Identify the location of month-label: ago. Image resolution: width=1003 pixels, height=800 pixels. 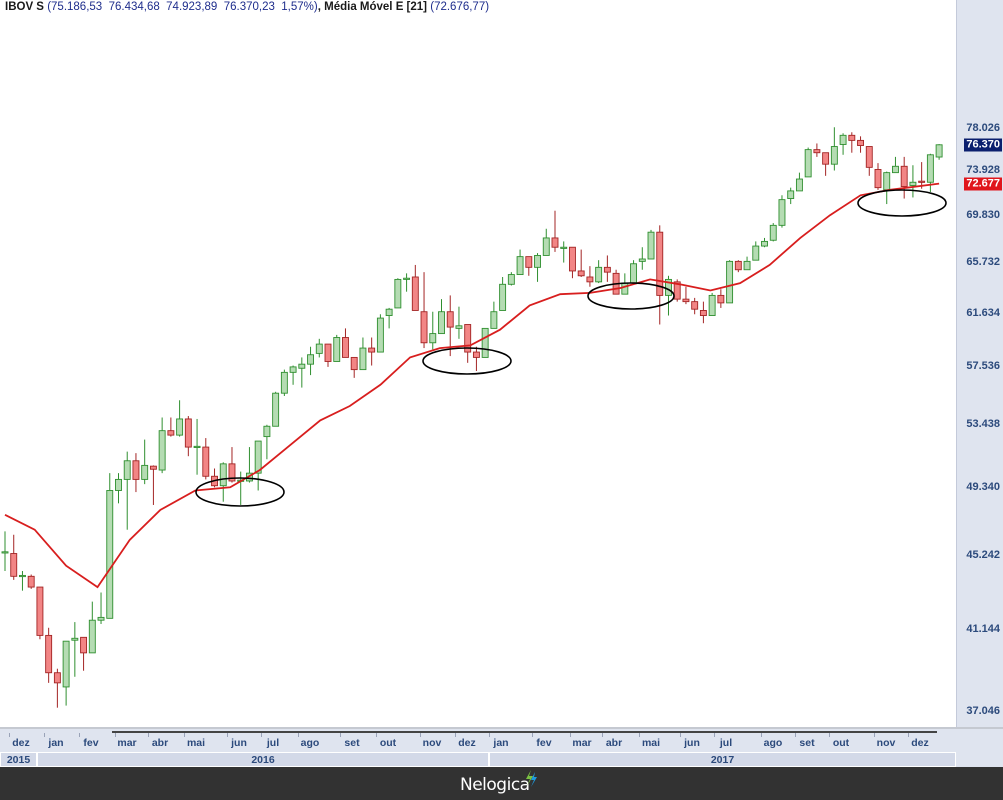
(310, 743).